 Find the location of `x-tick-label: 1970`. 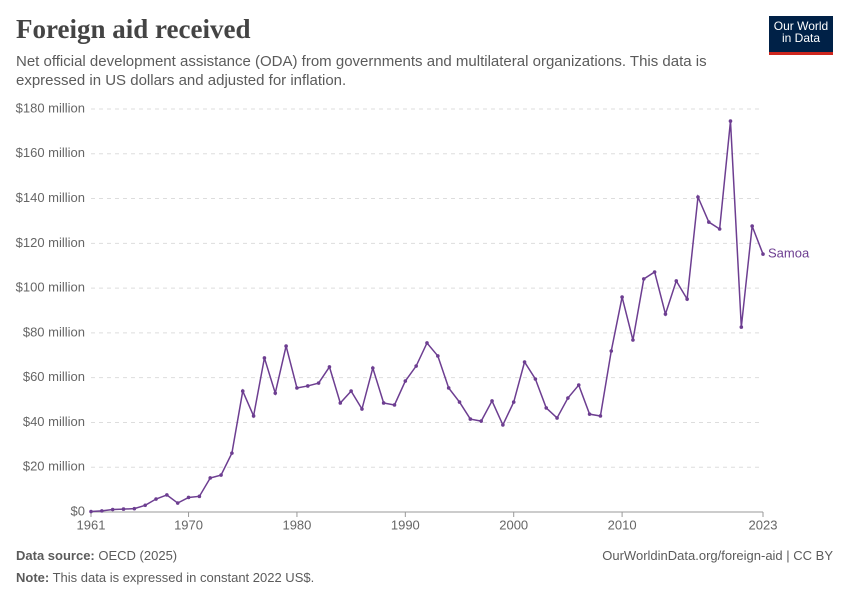

x-tick-label: 1970 is located at coordinates (188, 524).